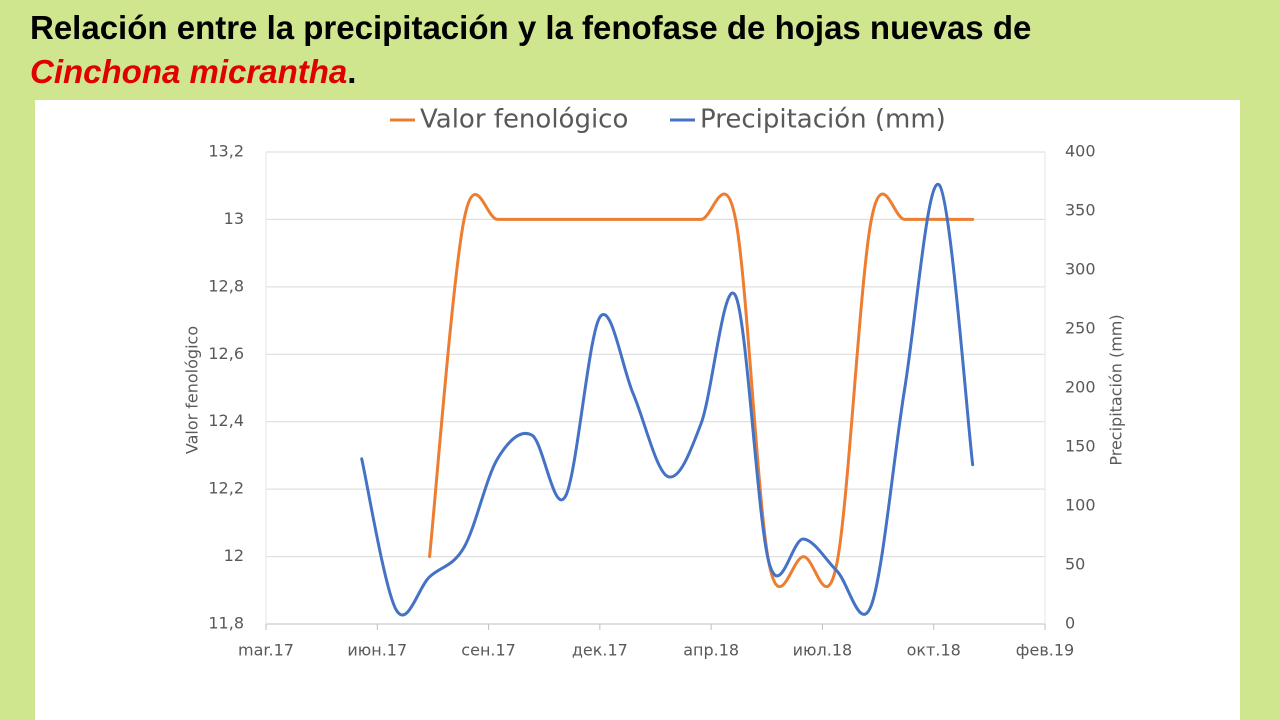 The height and width of the screenshot is (720, 1280). What do you see at coordinates (1080, 328) in the screenshot?
I see `y2-tick-label: 250` at bounding box center [1080, 328].